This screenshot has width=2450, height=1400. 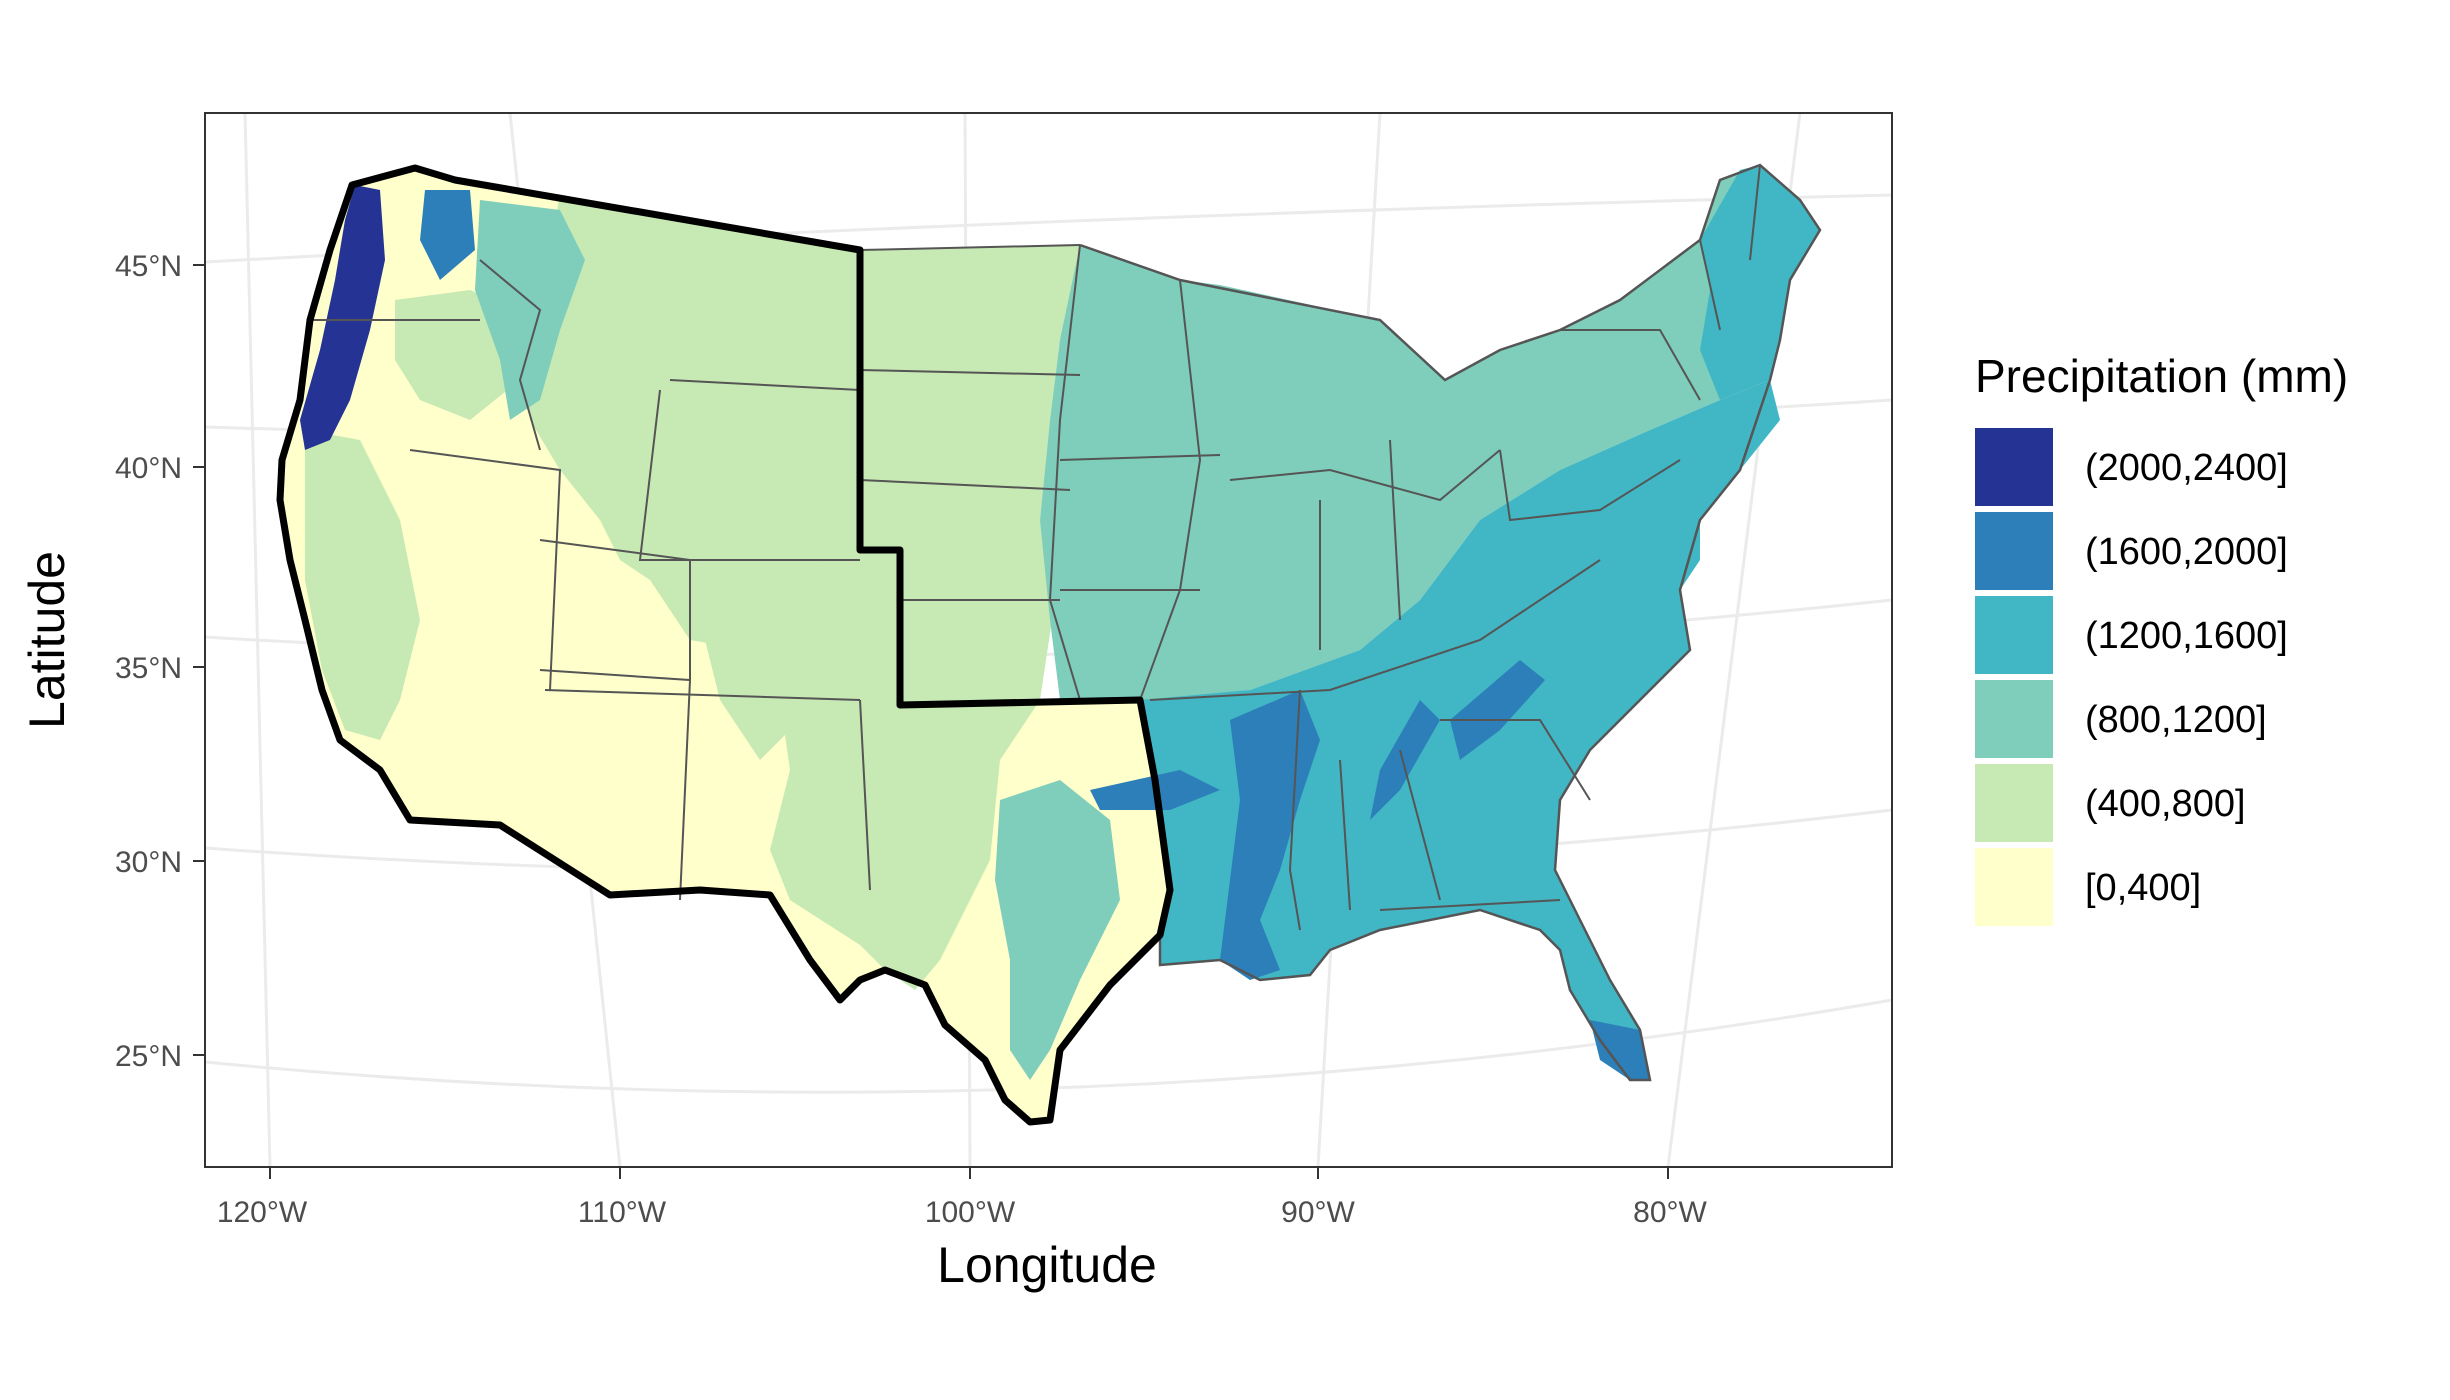 What do you see at coordinates (2165, 804) in the screenshot?
I see `legend-label: (400,800]` at bounding box center [2165, 804].